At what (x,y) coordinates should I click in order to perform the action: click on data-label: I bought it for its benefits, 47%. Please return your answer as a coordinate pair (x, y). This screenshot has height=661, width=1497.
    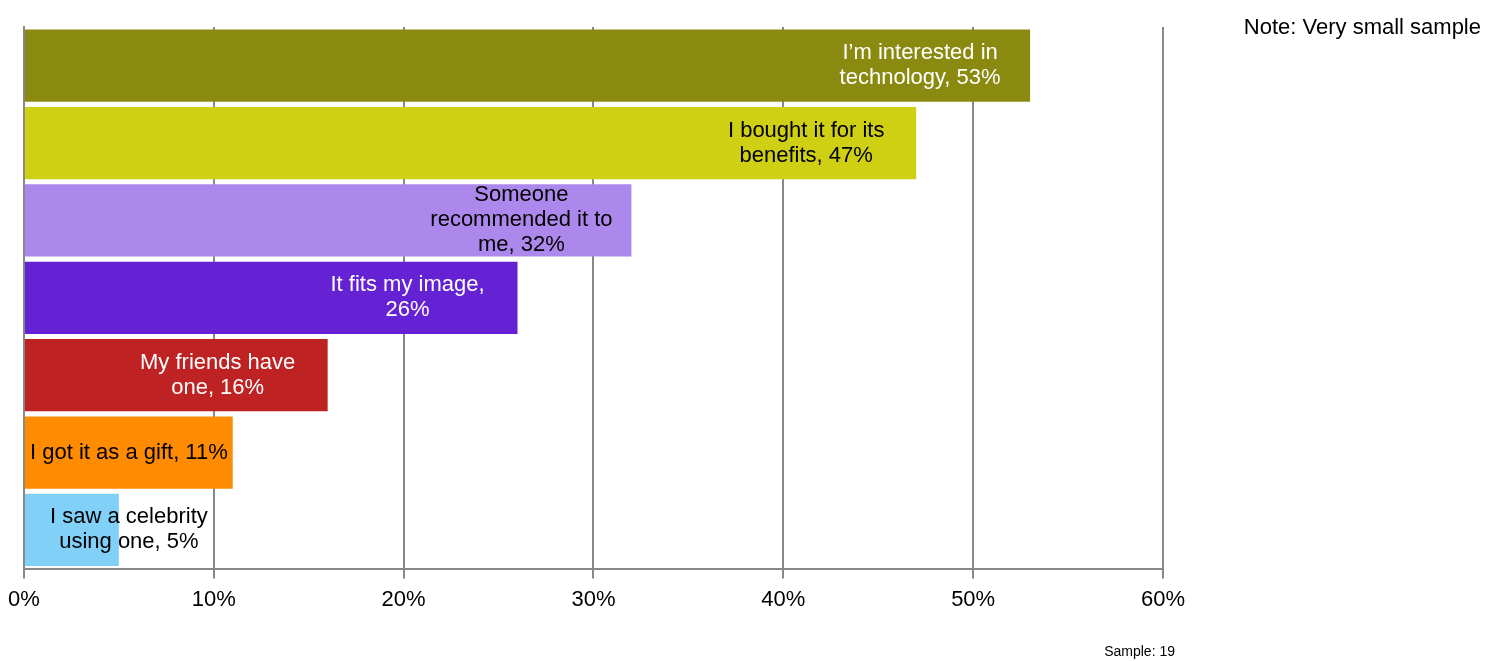
    Looking at the image, I should click on (806, 141).